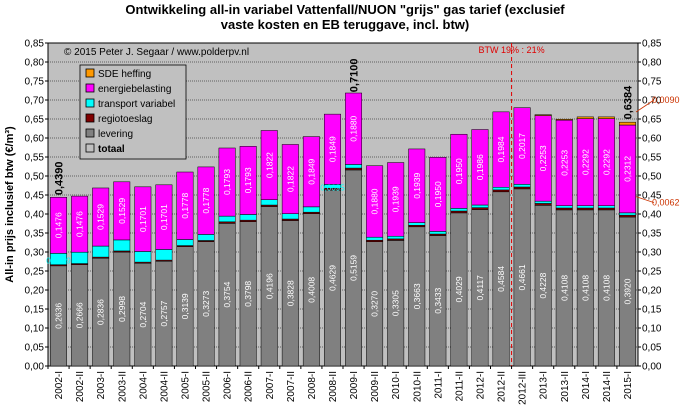  Describe the element at coordinates (249, 386) in the screenshot. I see `x-tick-label: 2006-II` at that location.